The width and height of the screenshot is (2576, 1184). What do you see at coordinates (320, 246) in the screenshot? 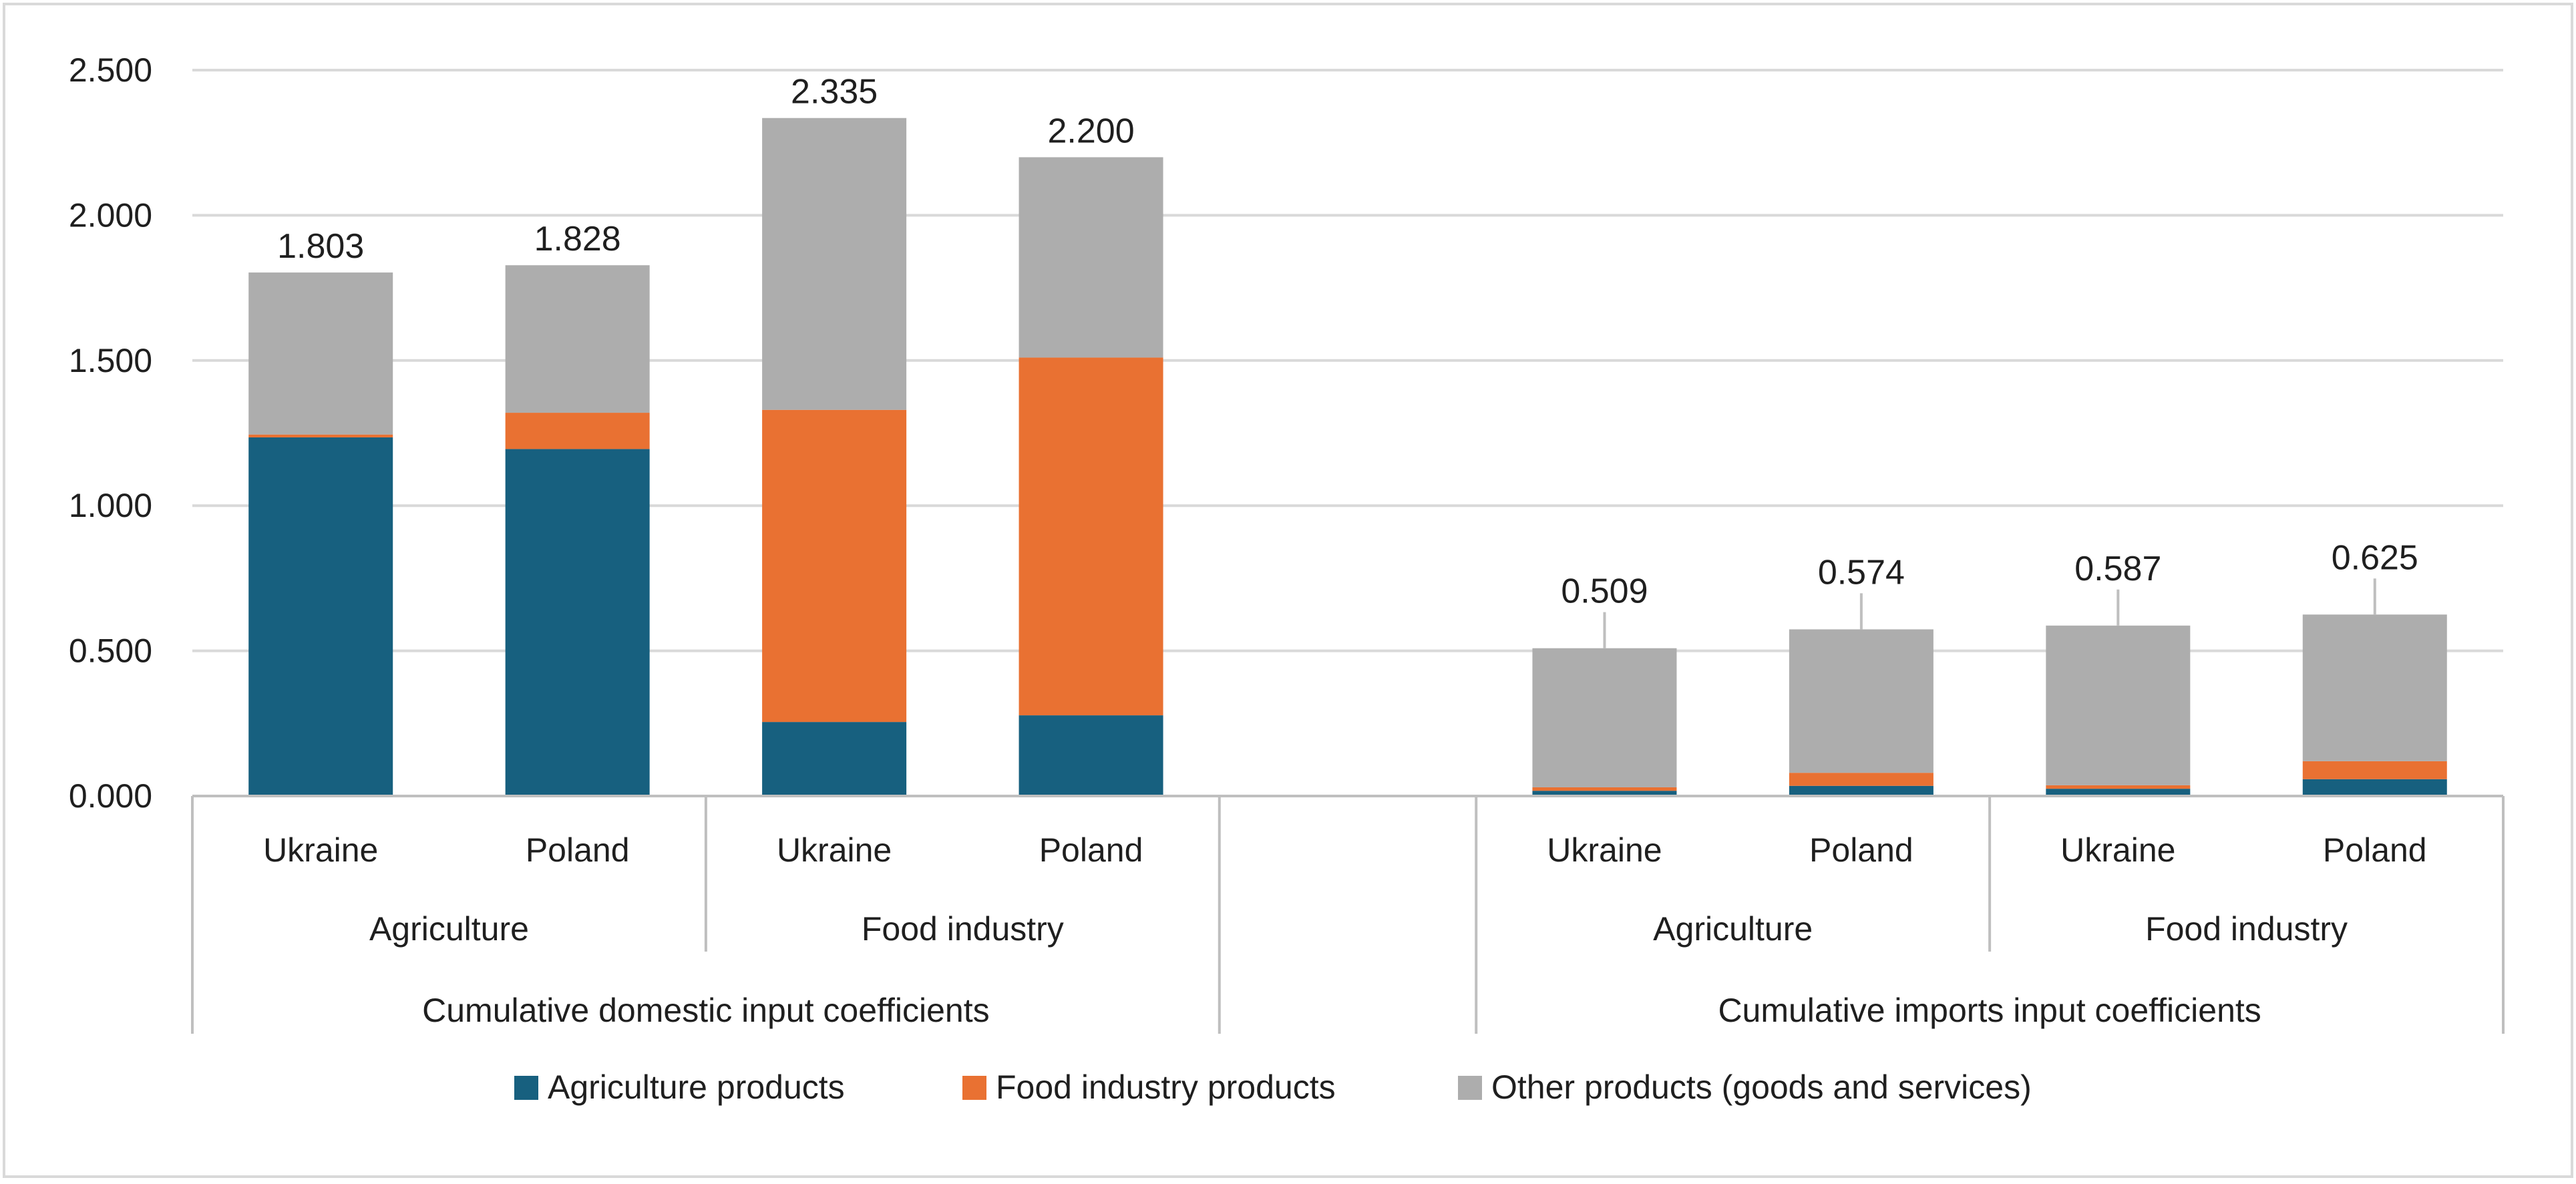
I see `total-label: 1.803` at bounding box center [320, 246].